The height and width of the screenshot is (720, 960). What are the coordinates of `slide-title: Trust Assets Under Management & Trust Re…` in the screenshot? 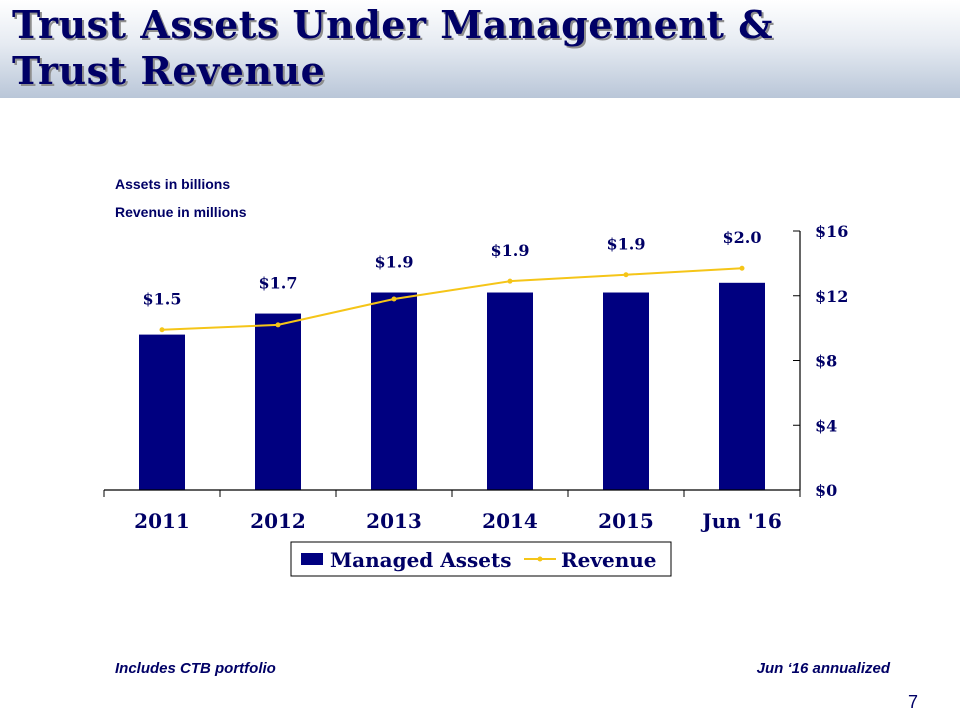 It's located at (392, 48).